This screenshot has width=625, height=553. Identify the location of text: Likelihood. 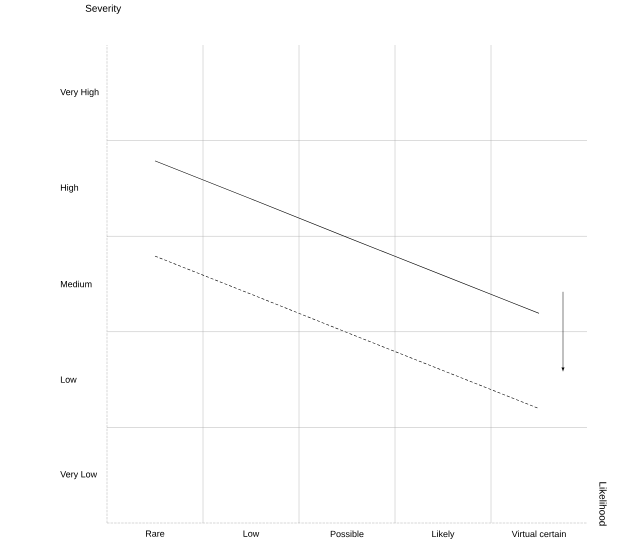
(603, 504).